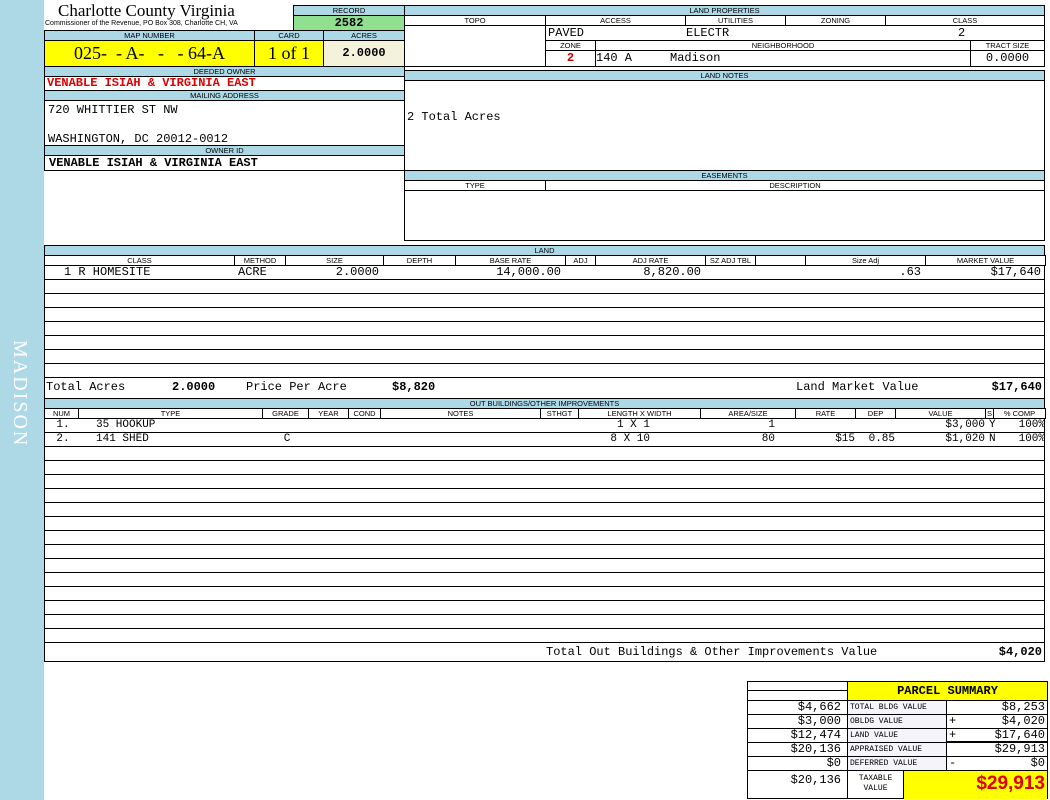 This screenshot has width=1050, height=800. Describe the element at coordinates (695, 58) in the screenshot. I see `neighborhood-name: Madison` at that location.